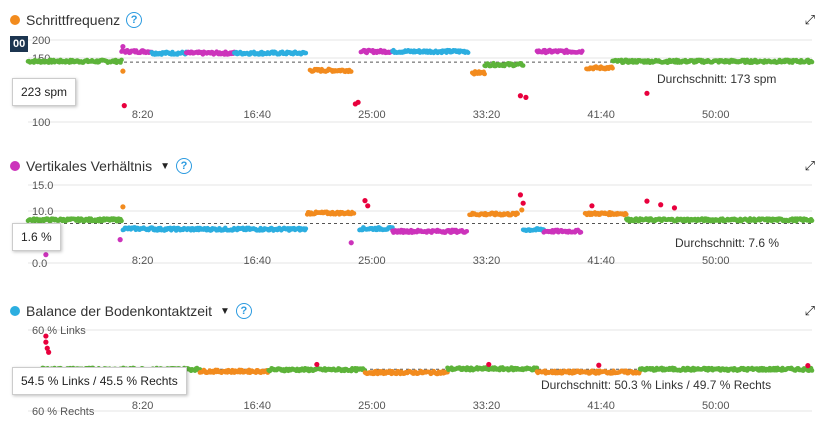 This screenshot has height=427, width=827. What do you see at coordinates (19, 44) in the screenshot?
I see `cadence-badge: 00` at bounding box center [19, 44].